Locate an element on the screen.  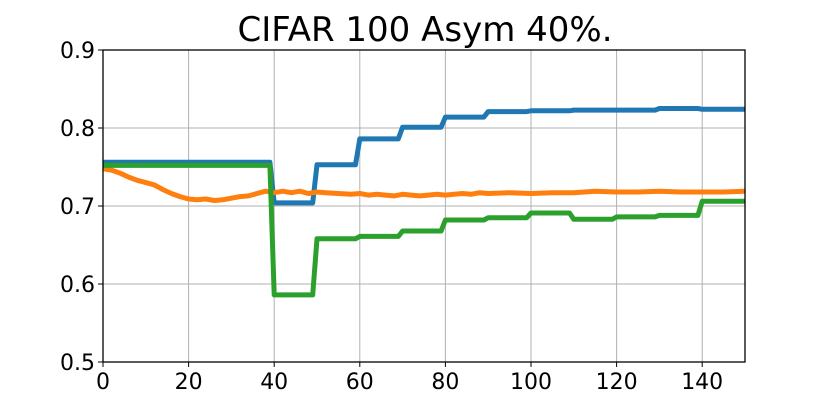
x-tick-label: 40 is located at coordinates (274, 382).